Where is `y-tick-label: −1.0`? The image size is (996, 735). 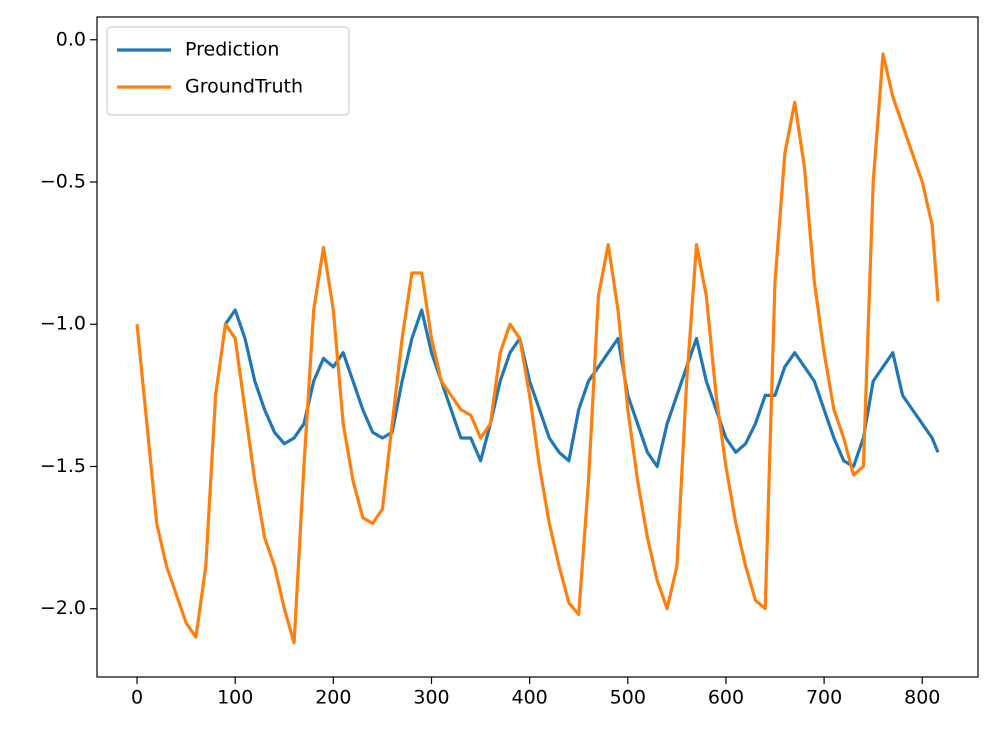 y-tick-label: −1.0 is located at coordinates (63, 324).